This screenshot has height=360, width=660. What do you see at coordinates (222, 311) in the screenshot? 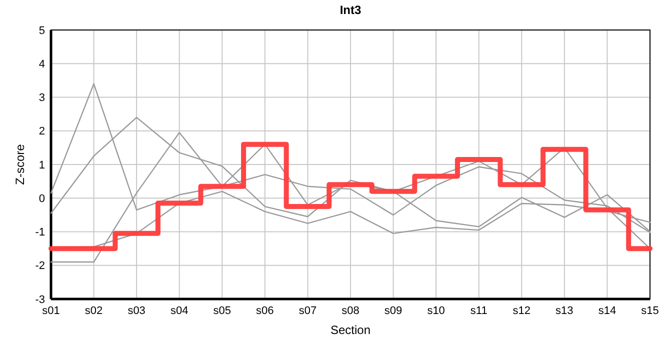
I see `x-tick-label: s05` at bounding box center [222, 311].